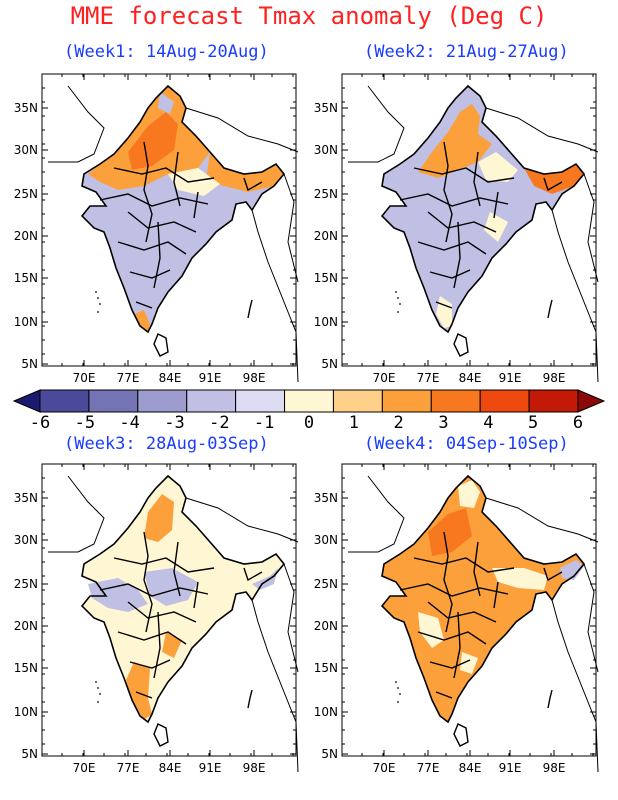 This screenshot has width=618, height=800. Describe the element at coordinates (578, 422) in the screenshot. I see `colorbar-label: 6` at that location.